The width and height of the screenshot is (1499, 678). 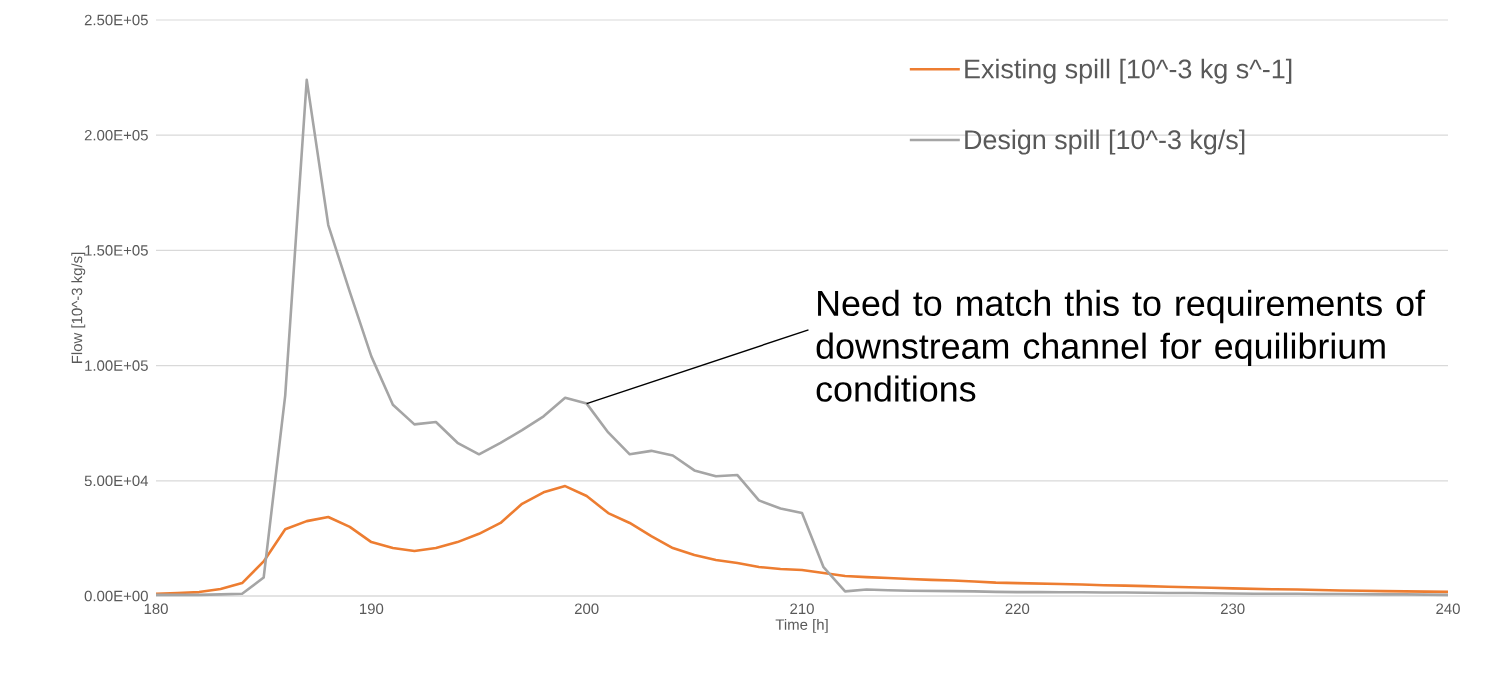 I want to click on y-tick-label: 1.50E+05, so click(x=116, y=250).